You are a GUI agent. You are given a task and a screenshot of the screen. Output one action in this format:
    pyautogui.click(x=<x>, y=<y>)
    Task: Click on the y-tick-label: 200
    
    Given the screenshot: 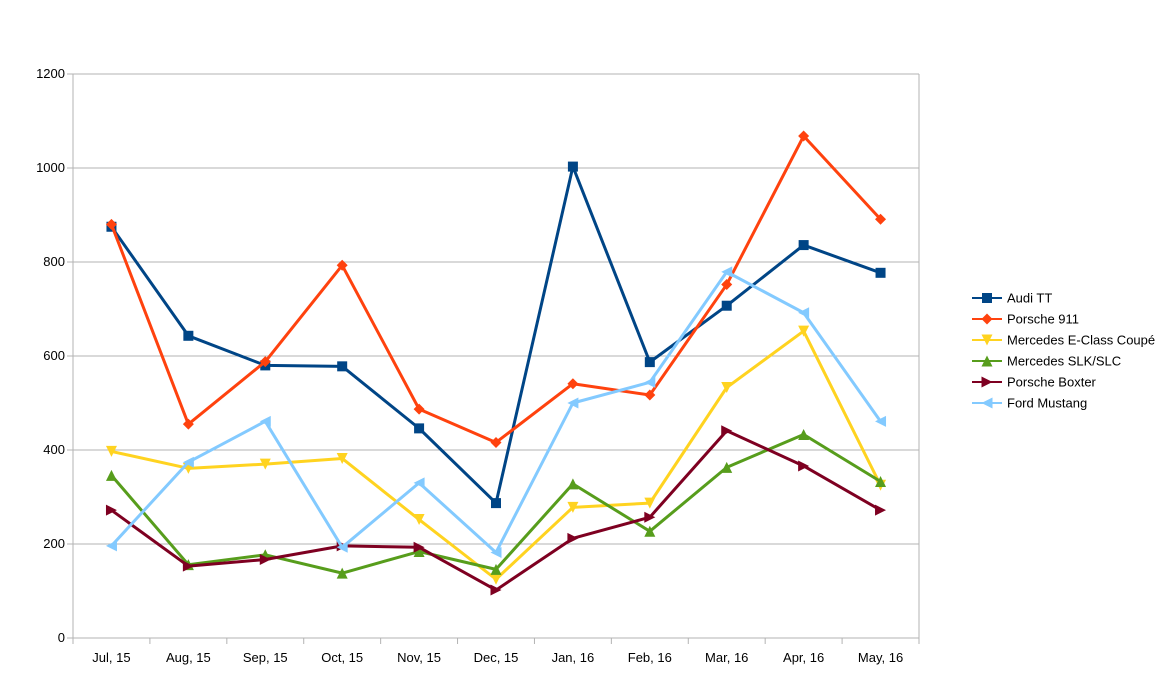 What is the action you would take?
    pyautogui.click(x=54, y=543)
    